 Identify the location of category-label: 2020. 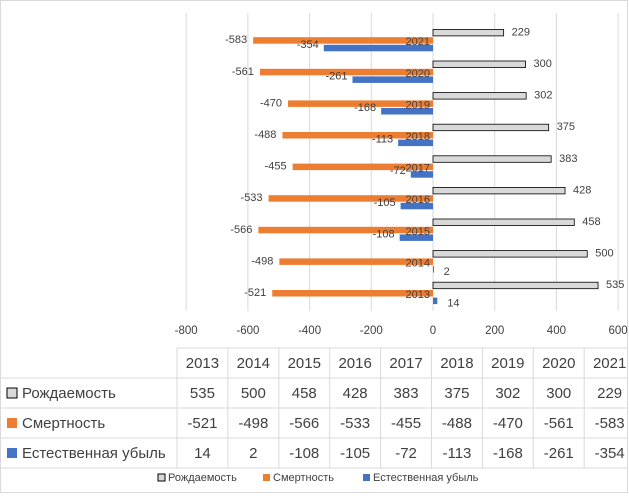
(418, 74).